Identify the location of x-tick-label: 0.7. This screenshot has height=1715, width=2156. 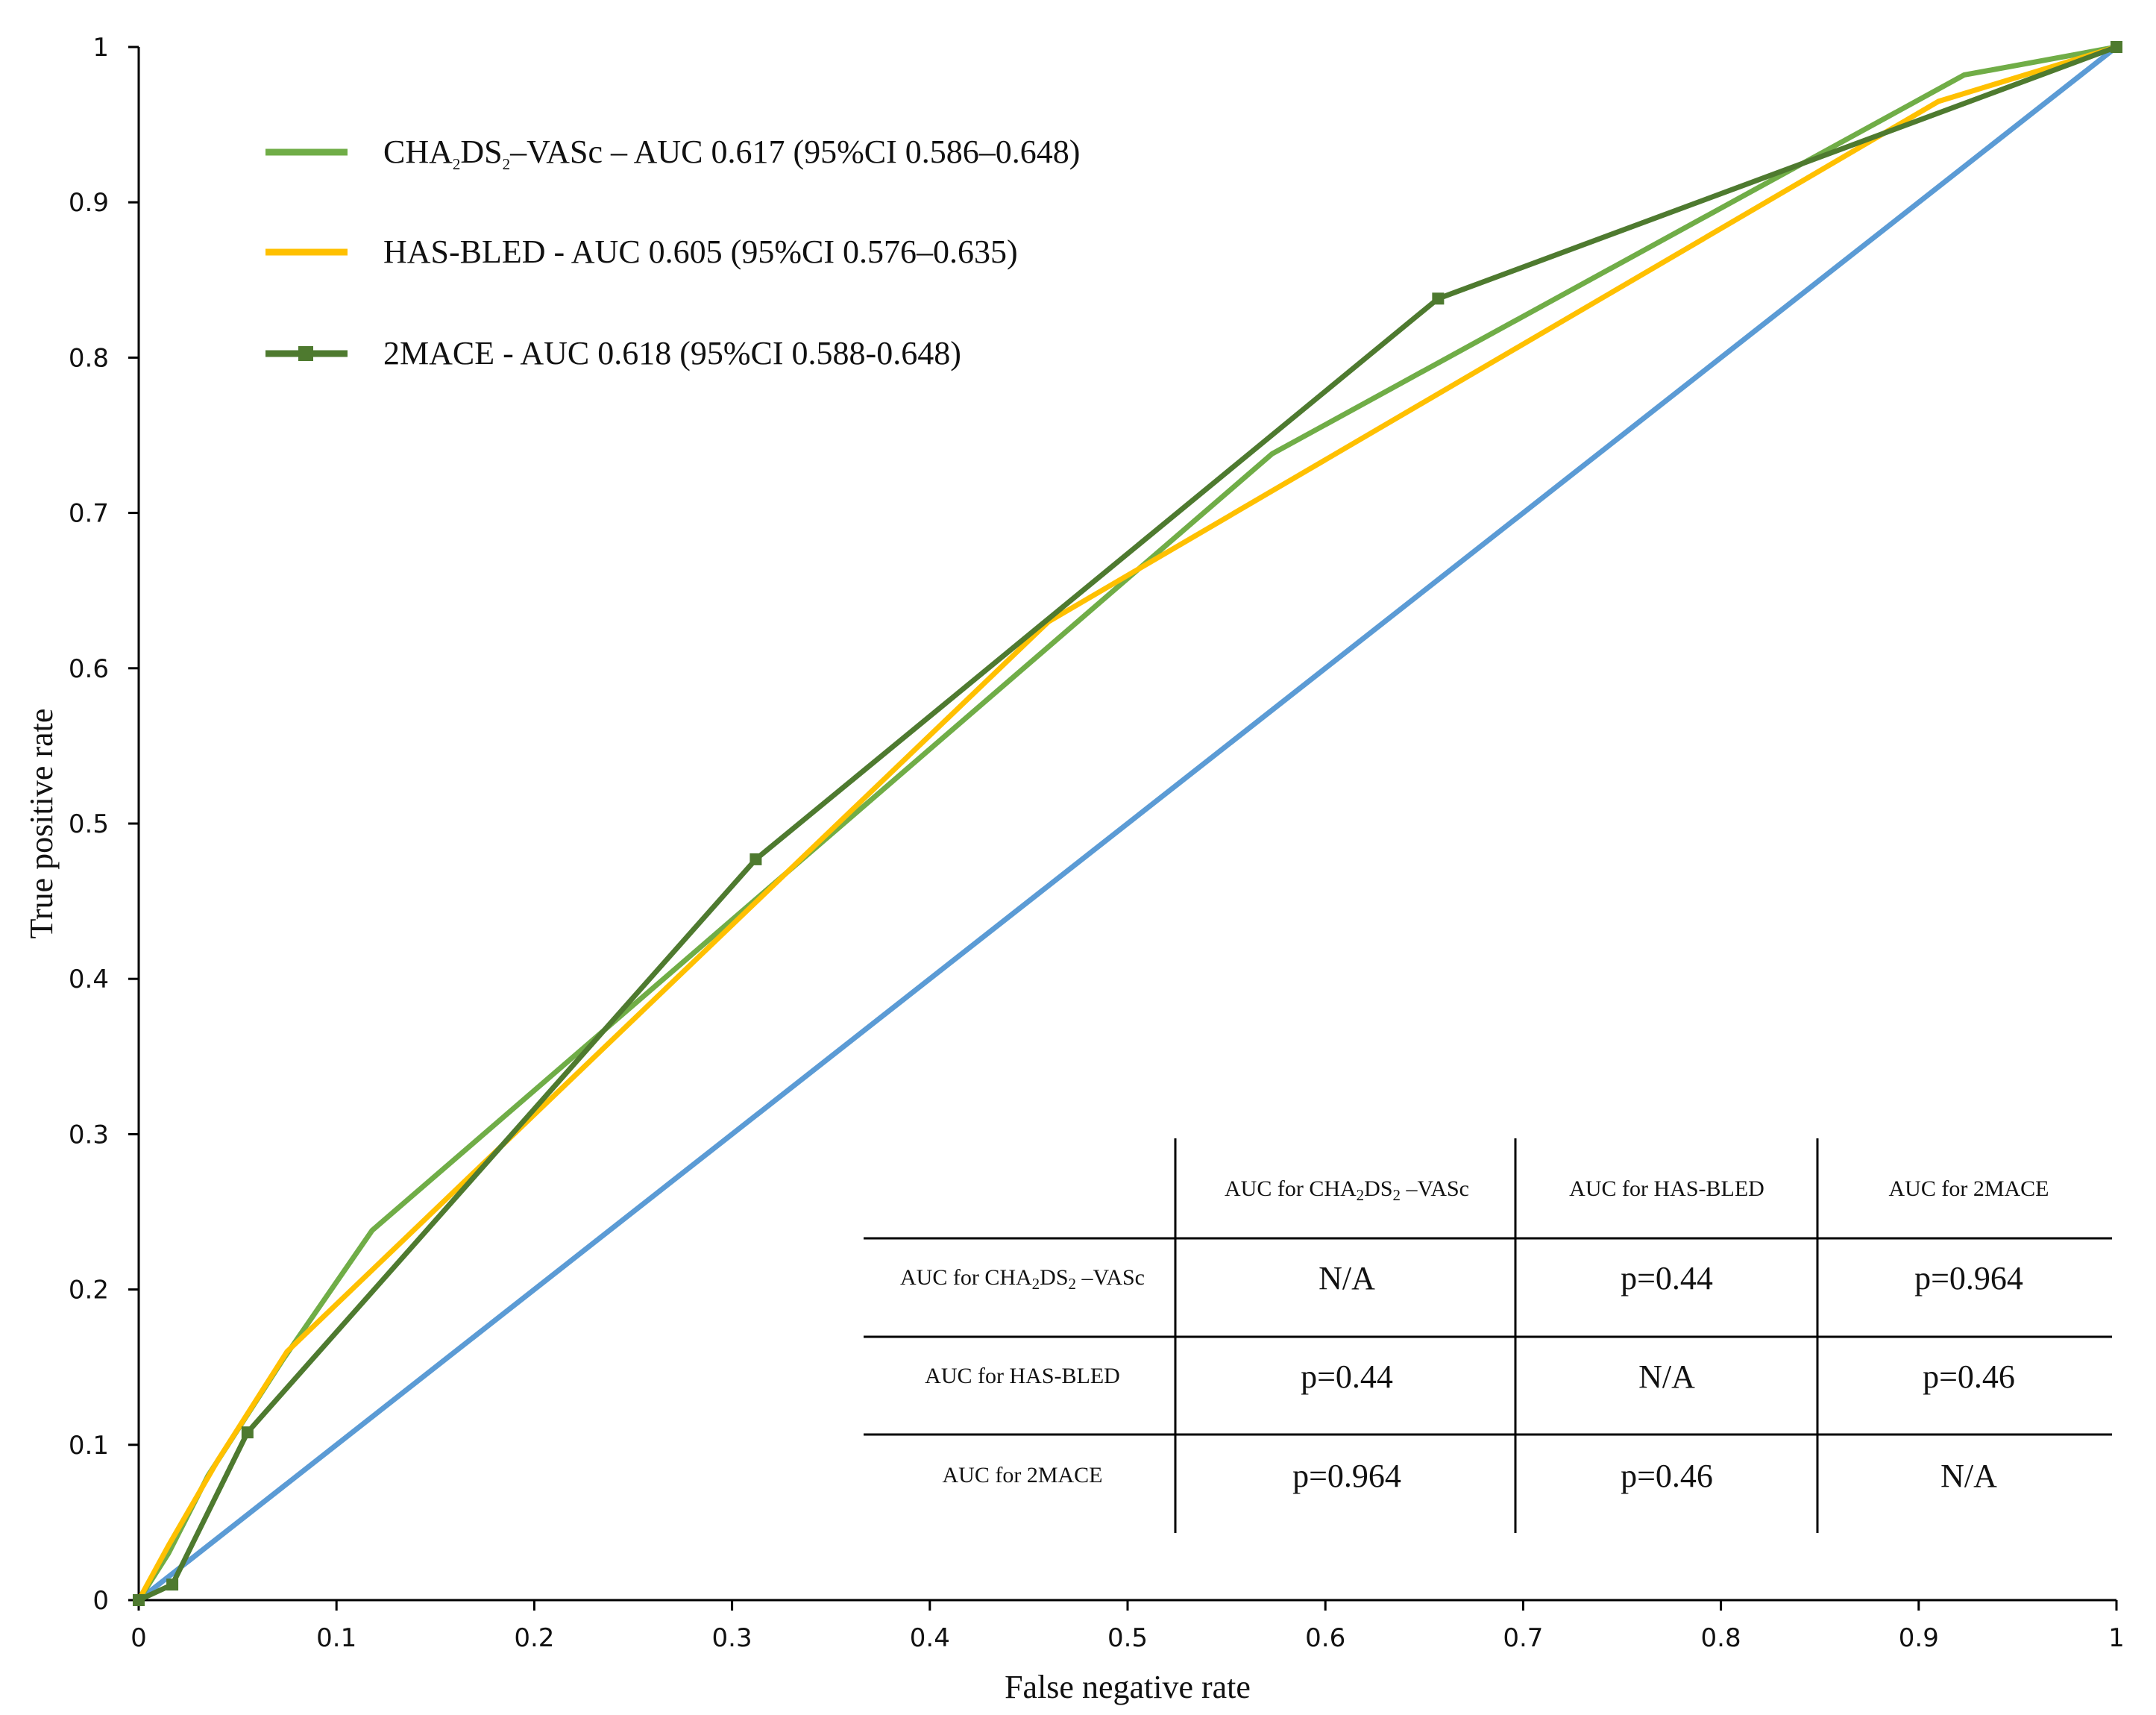
(1523, 1638).